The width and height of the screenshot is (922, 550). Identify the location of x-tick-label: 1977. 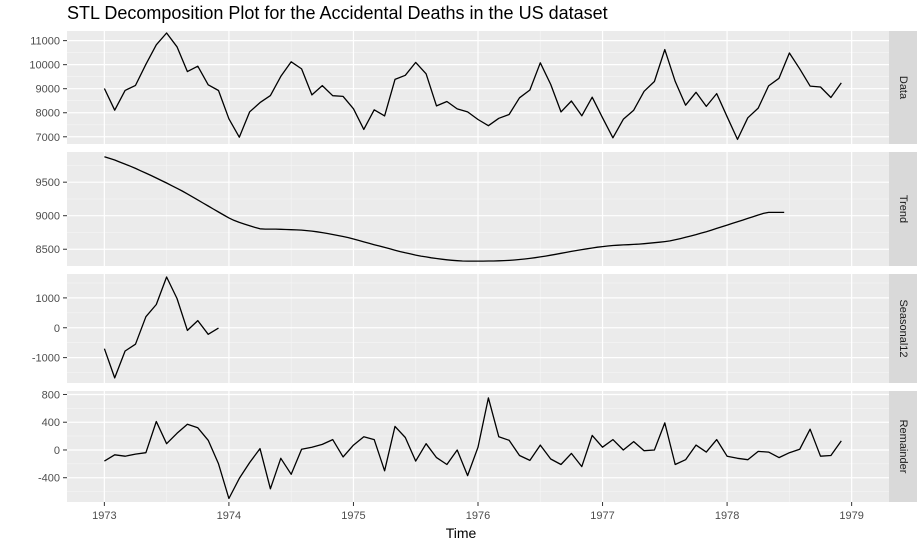
(602, 516).